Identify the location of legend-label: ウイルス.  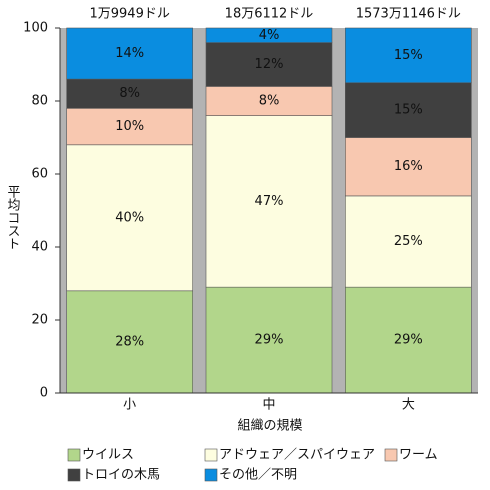
(108, 455).